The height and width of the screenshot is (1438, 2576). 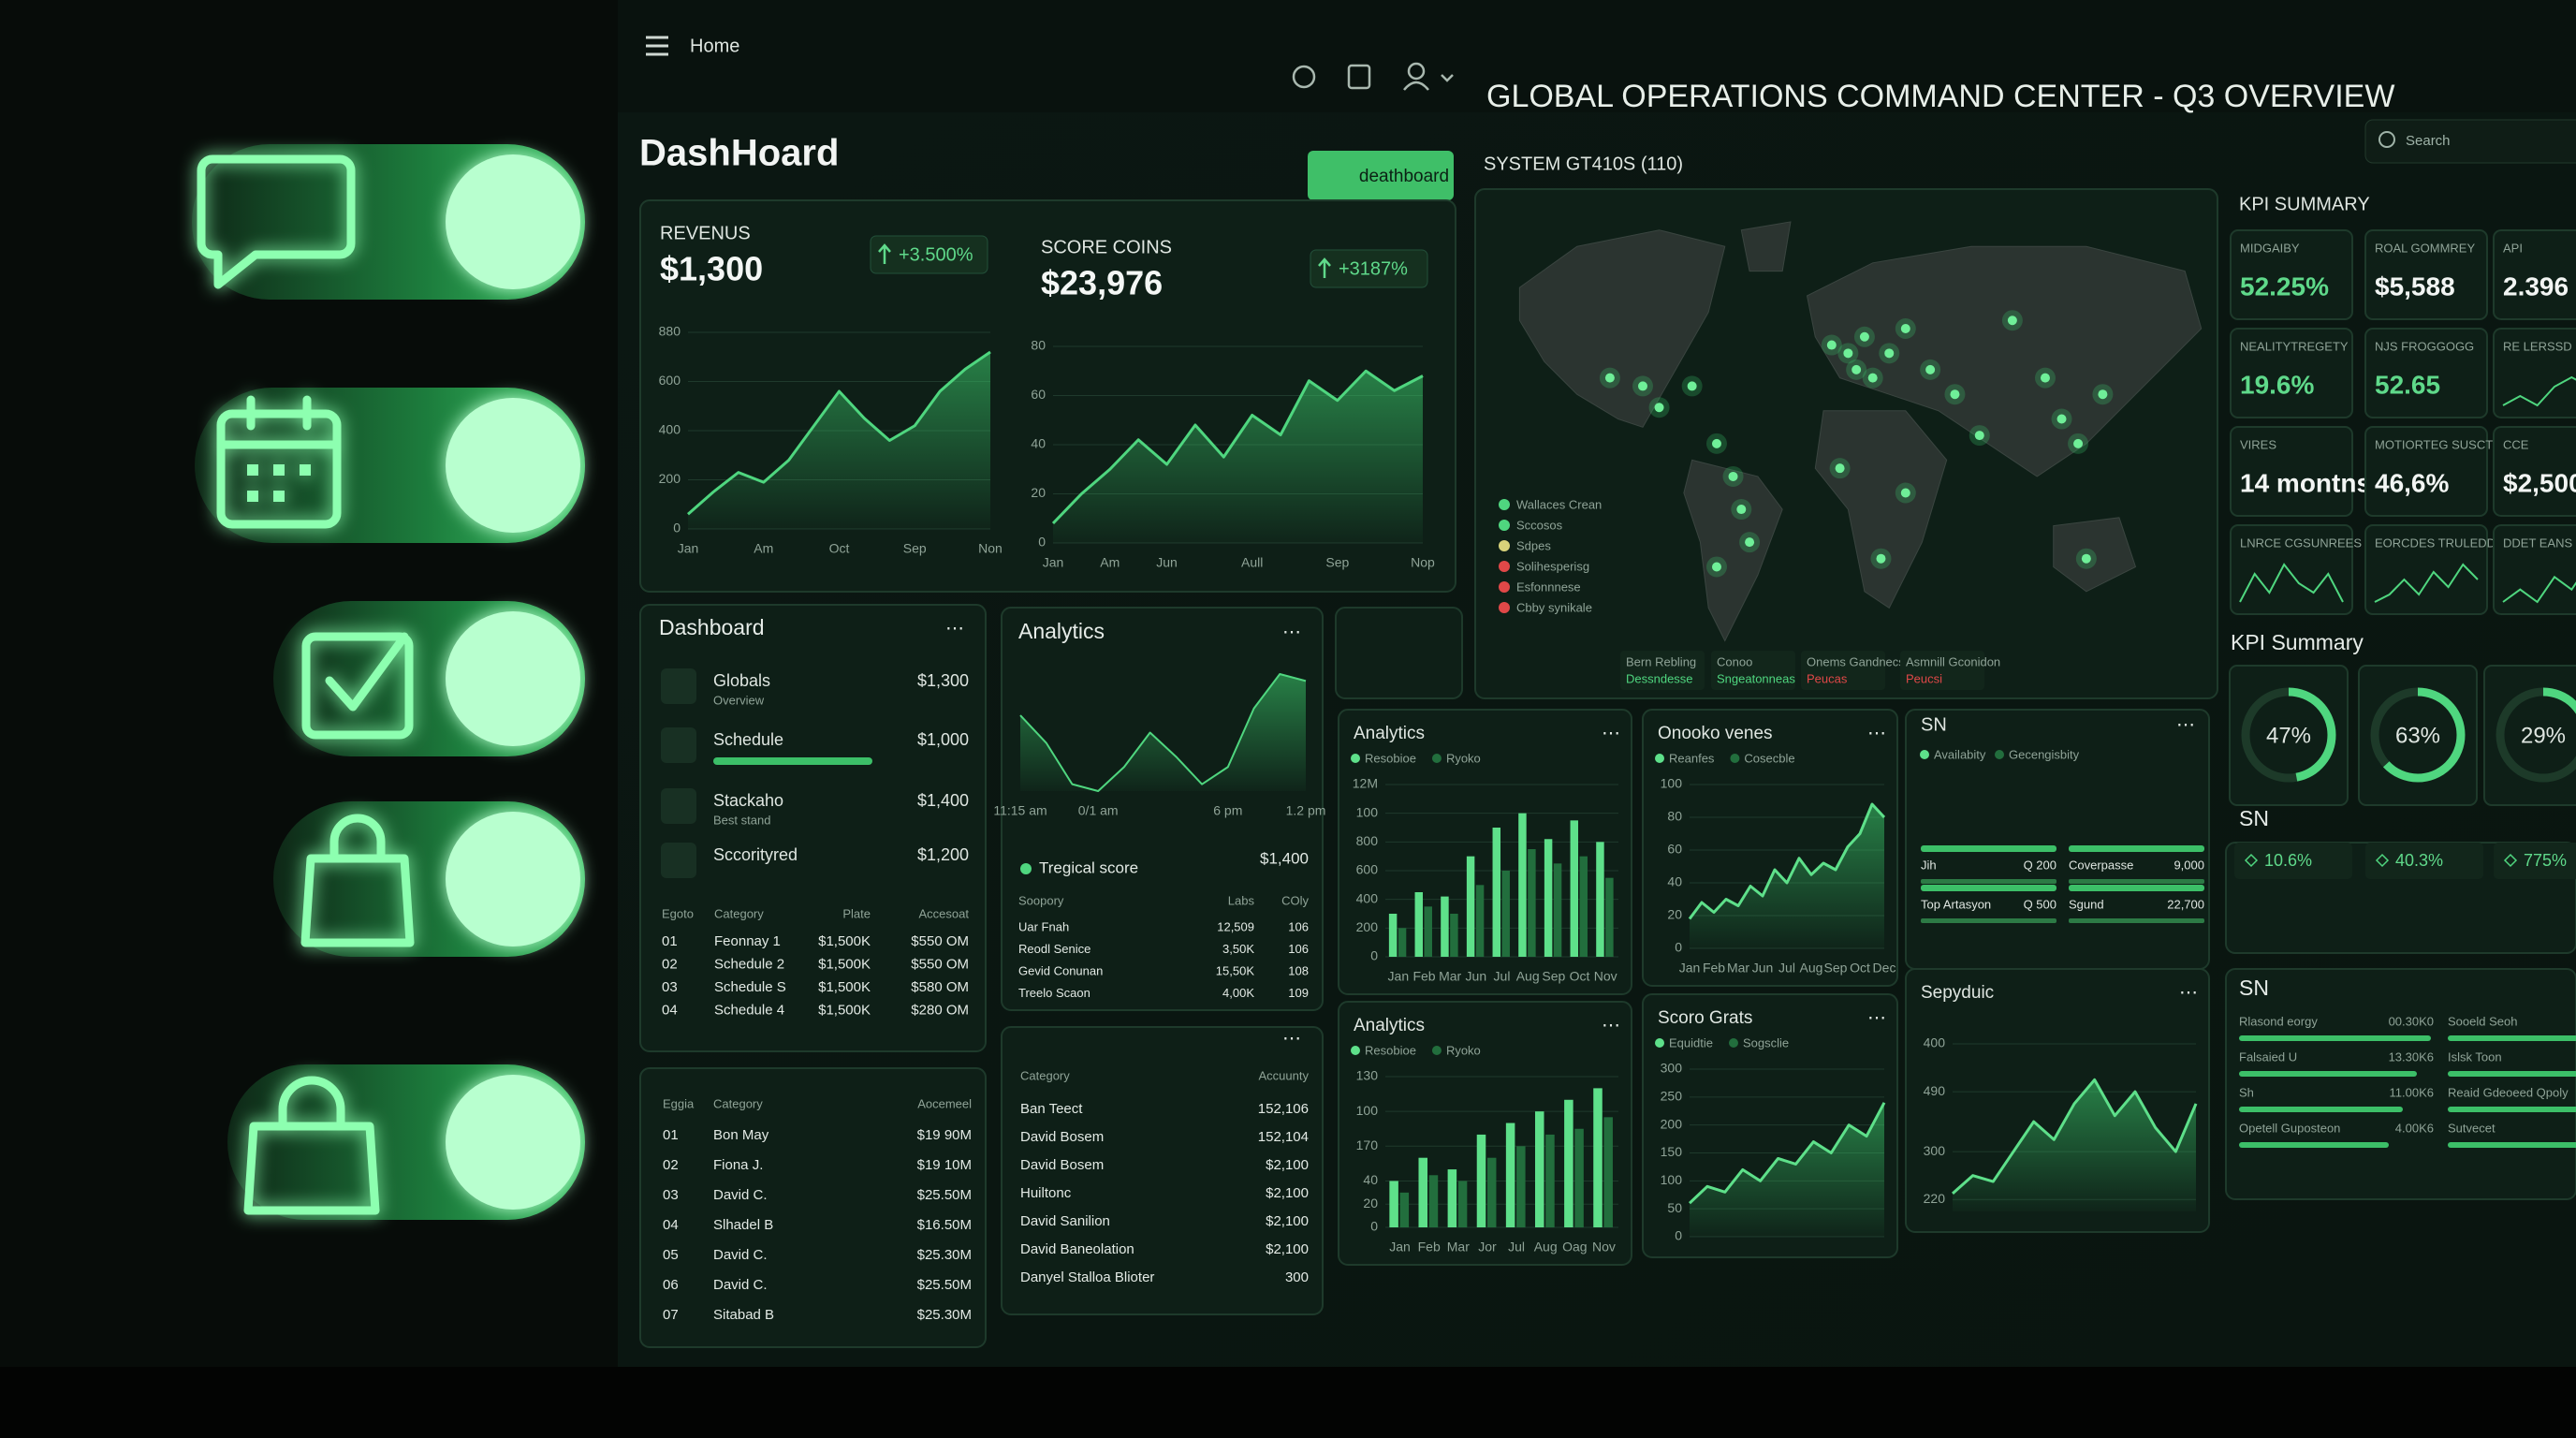 What do you see at coordinates (1038, 345) in the screenshot?
I see `y-tick-label: 80` at bounding box center [1038, 345].